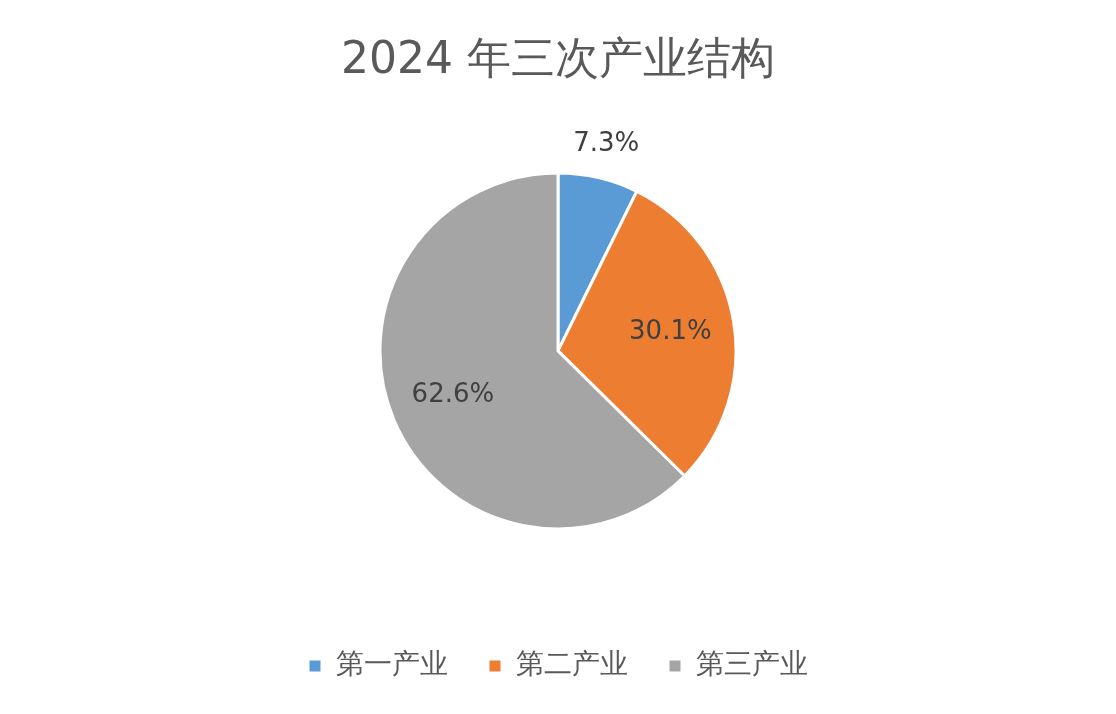 The width and height of the screenshot is (1116, 714). Describe the element at coordinates (558, 57) in the screenshot. I see `chart-title: 2024 年三次产业结构` at that location.